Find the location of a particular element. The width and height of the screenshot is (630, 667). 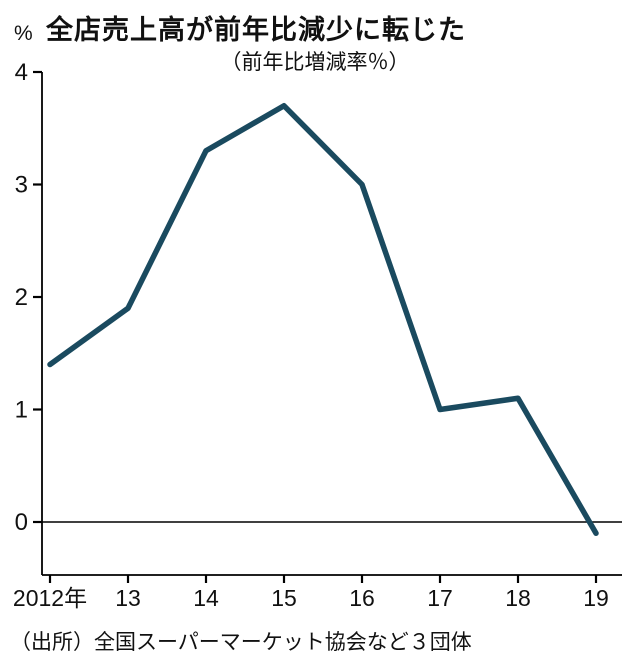

y-tick-label: 1 is located at coordinates (21, 410).